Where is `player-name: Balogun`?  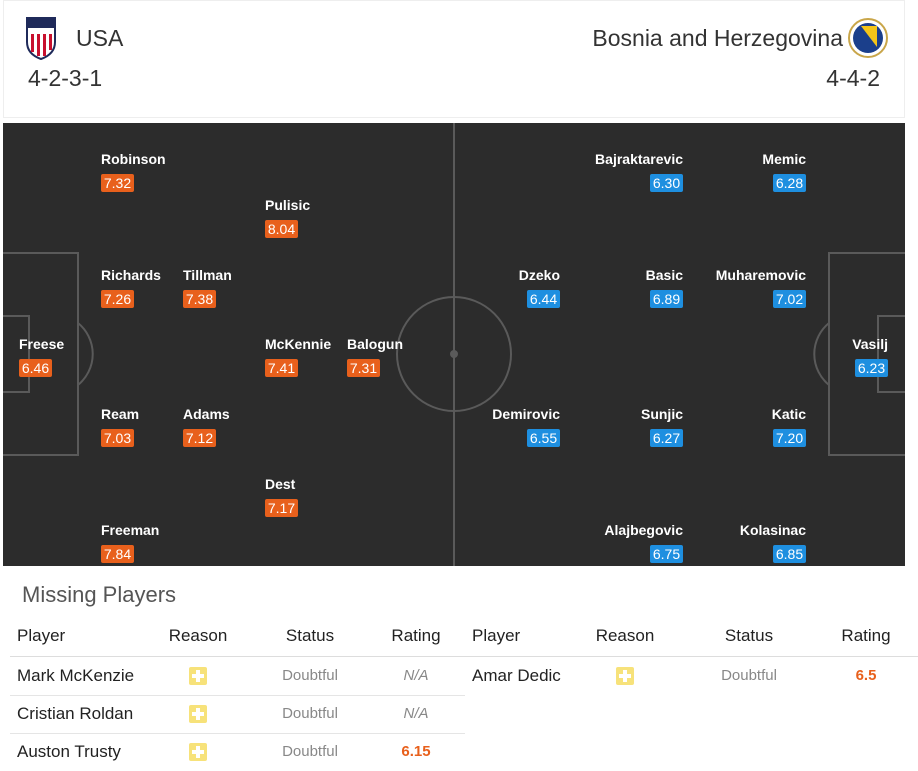 player-name: Balogun is located at coordinates (375, 344).